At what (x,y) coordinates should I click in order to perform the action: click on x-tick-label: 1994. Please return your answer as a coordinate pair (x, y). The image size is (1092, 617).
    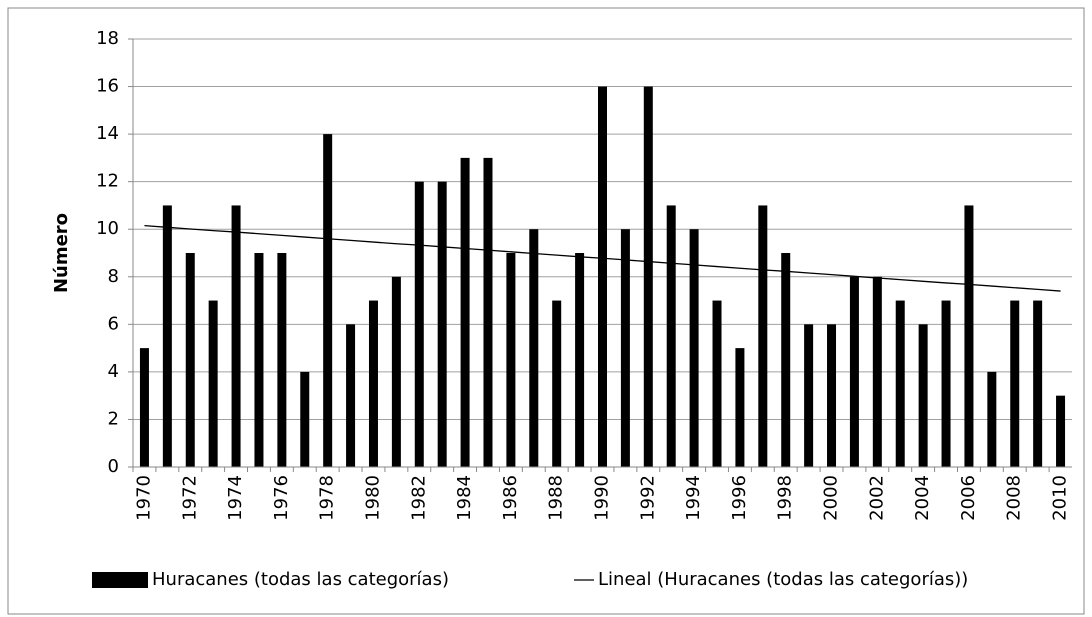
    Looking at the image, I should click on (693, 498).